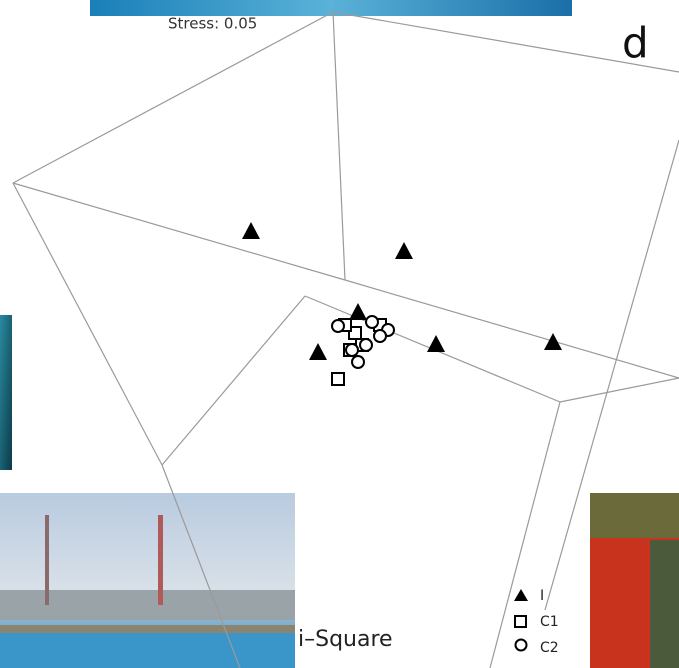 This screenshot has height=668, width=679. What do you see at coordinates (549, 648) in the screenshot?
I see `legend-label: C2` at bounding box center [549, 648].